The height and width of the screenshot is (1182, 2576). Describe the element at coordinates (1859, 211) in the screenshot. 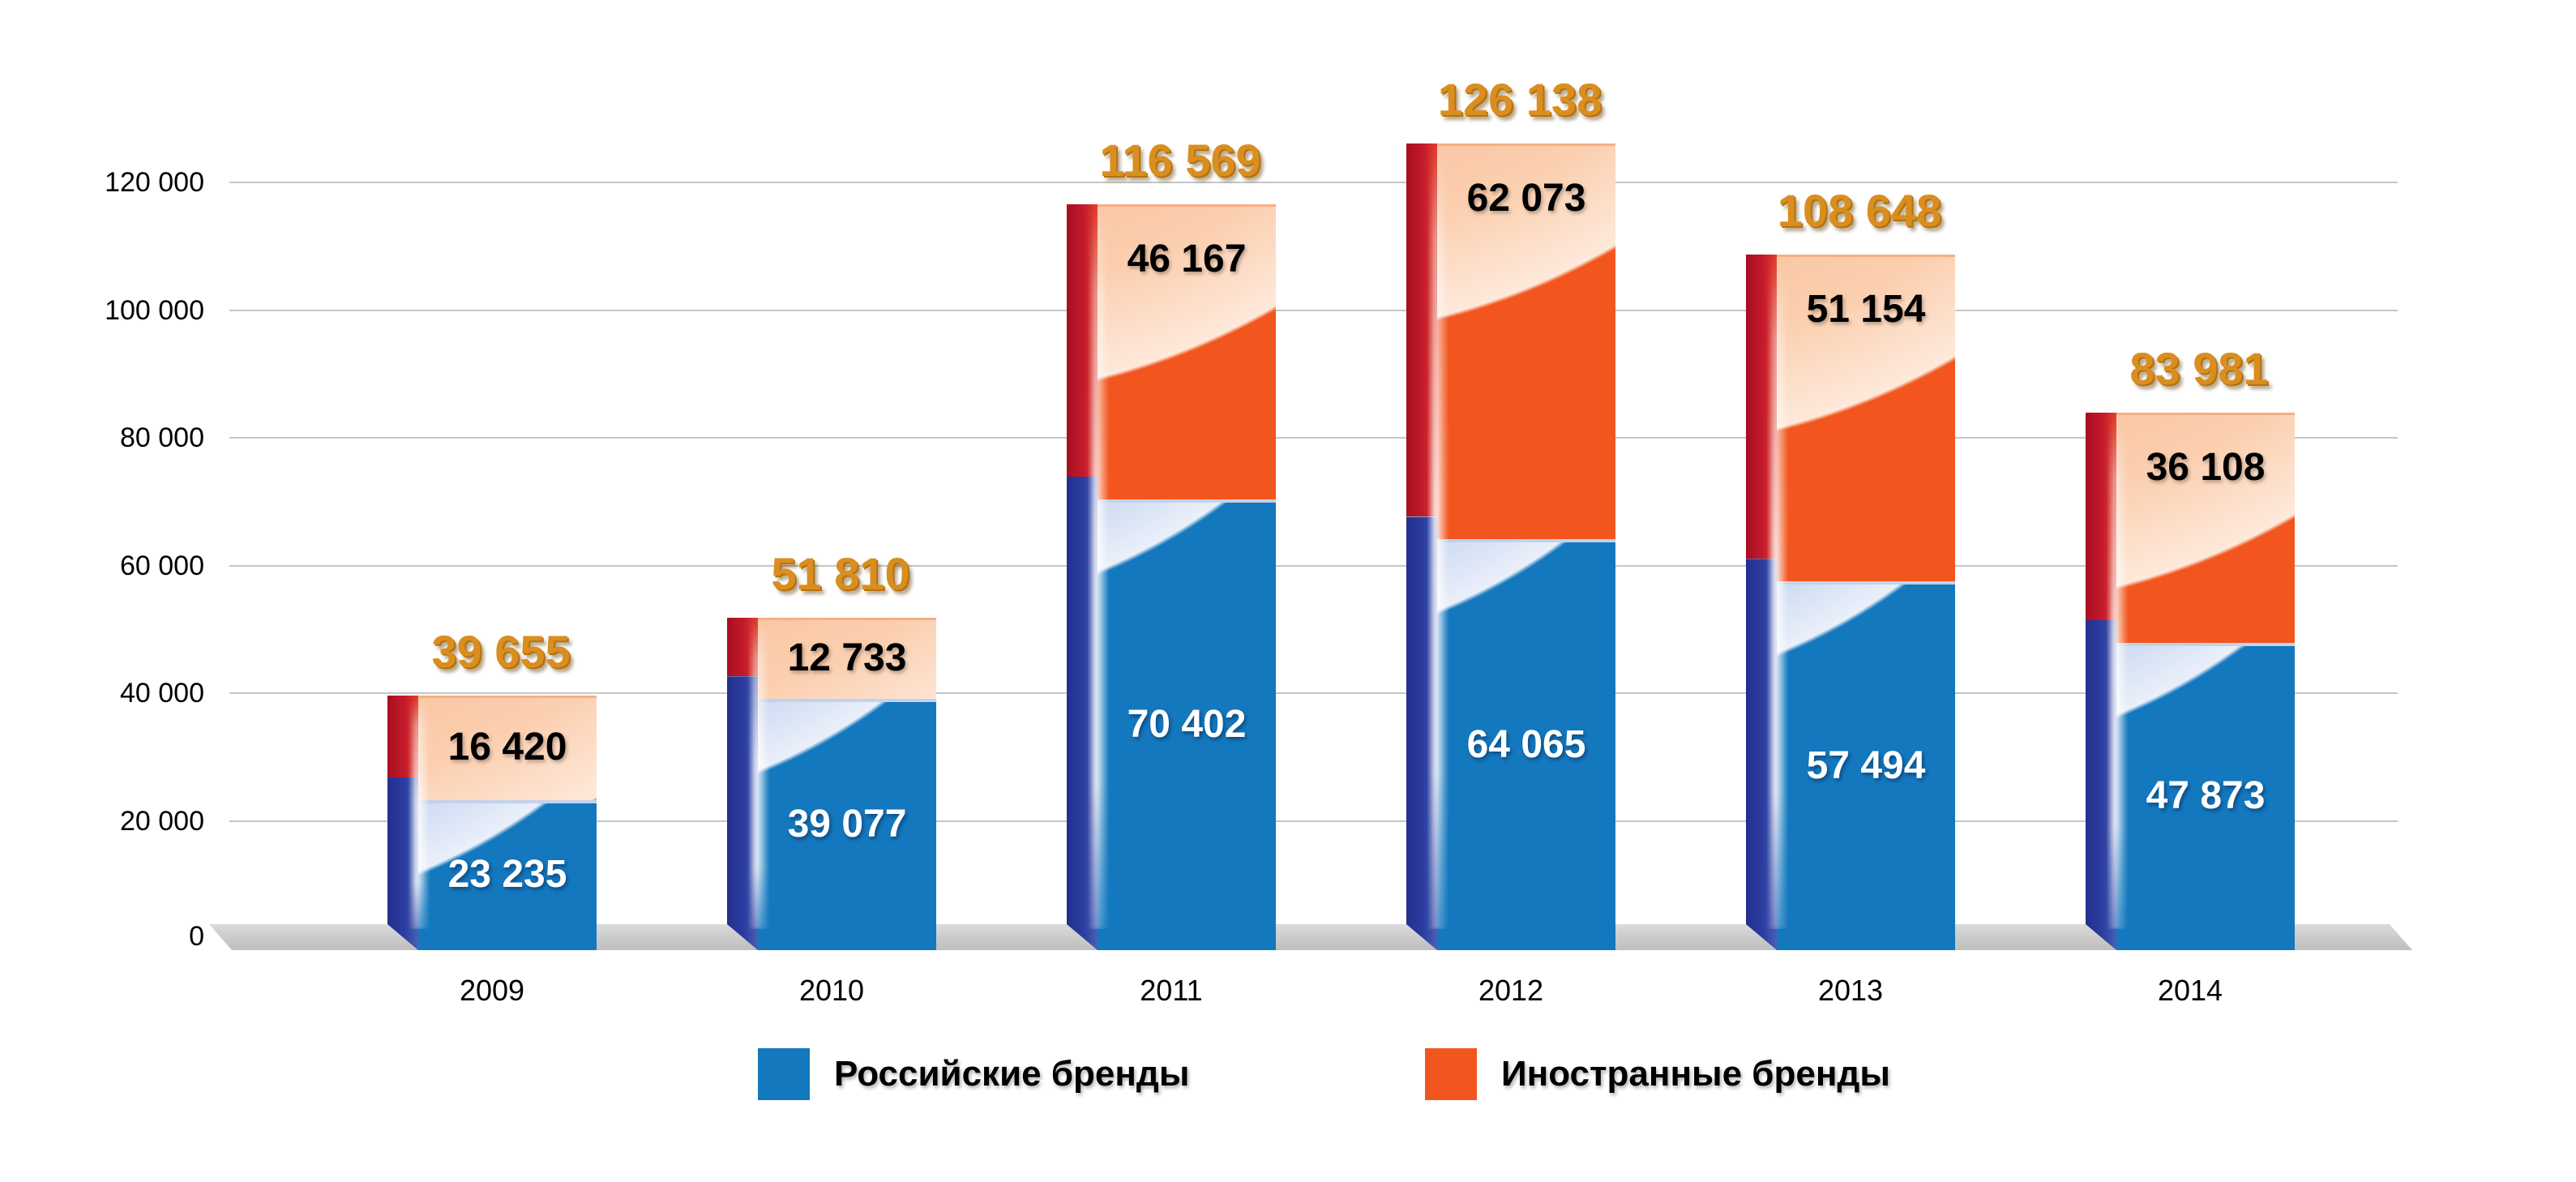

I see `bar-total-label: 108 648` at that location.